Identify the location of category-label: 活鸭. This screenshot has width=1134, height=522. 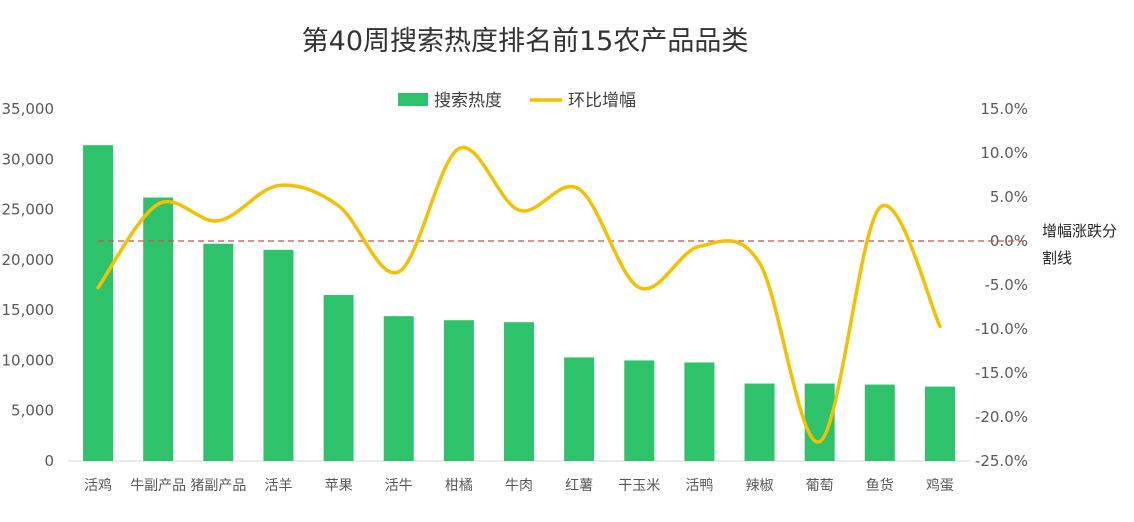
(699, 486).